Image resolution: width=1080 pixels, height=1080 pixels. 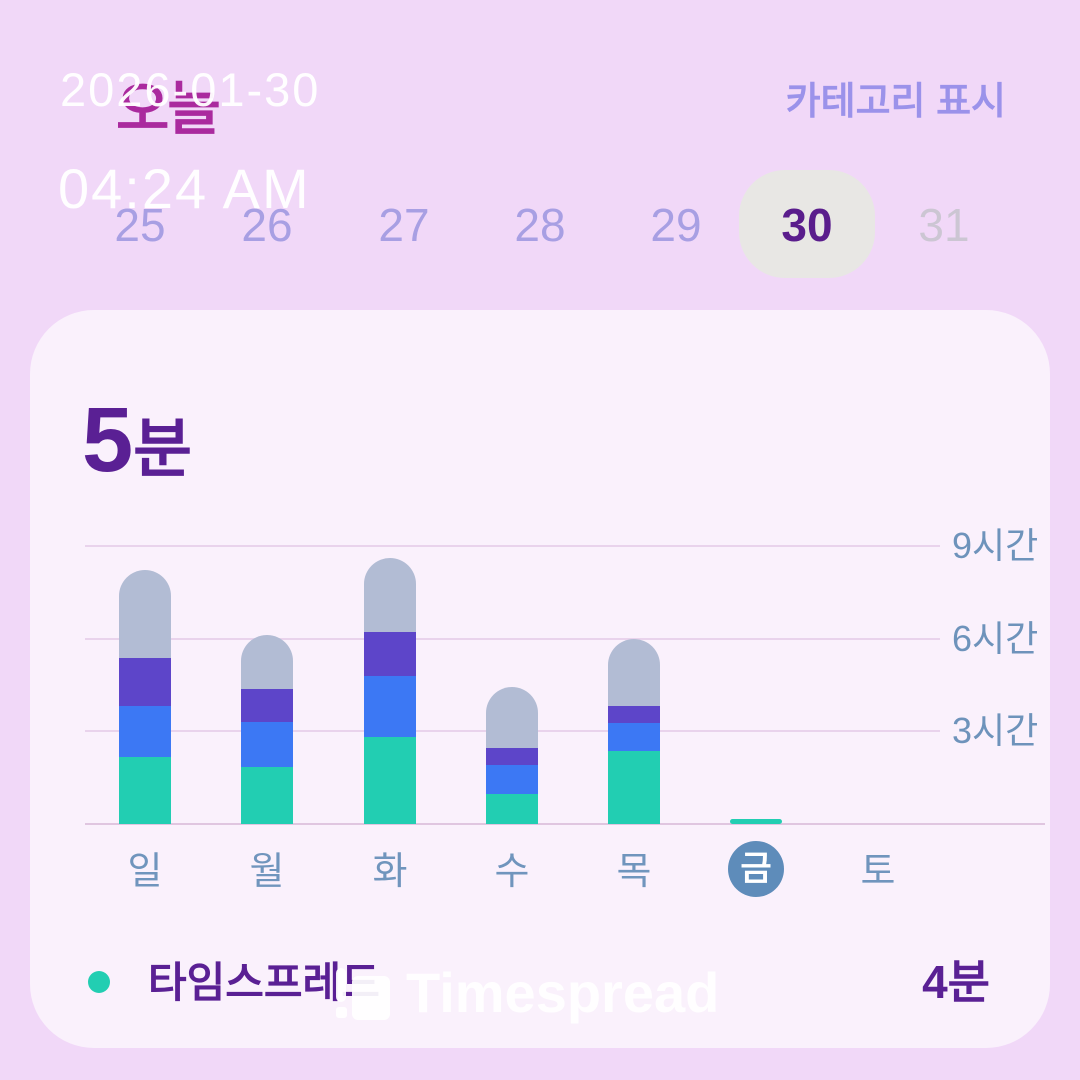 What do you see at coordinates (676, 225) in the screenshot?
I see `date-strip-day-29: 29` at bounding box center [676, 225].